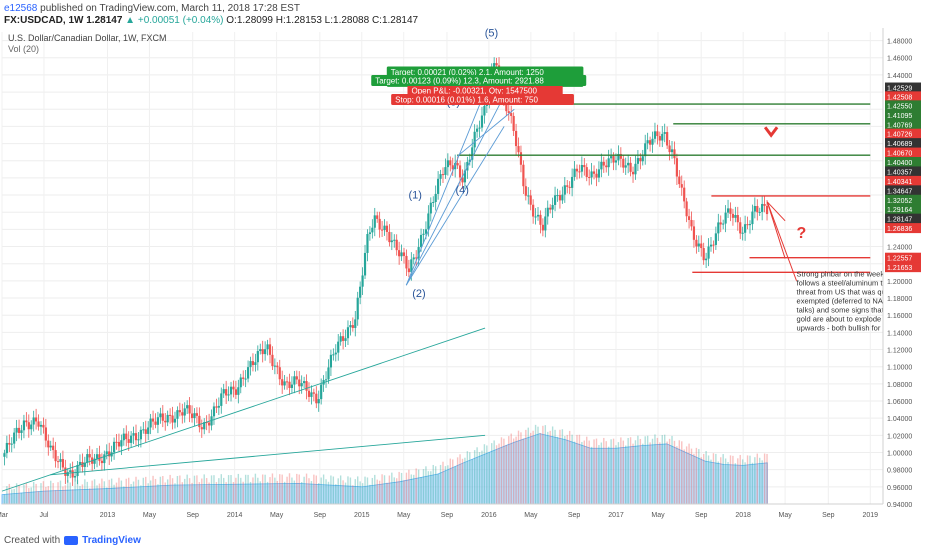  Describe the element at coordinates (849, 292) in the screenshot. I see `annotation-line: threat from US that was quickly` at that location.